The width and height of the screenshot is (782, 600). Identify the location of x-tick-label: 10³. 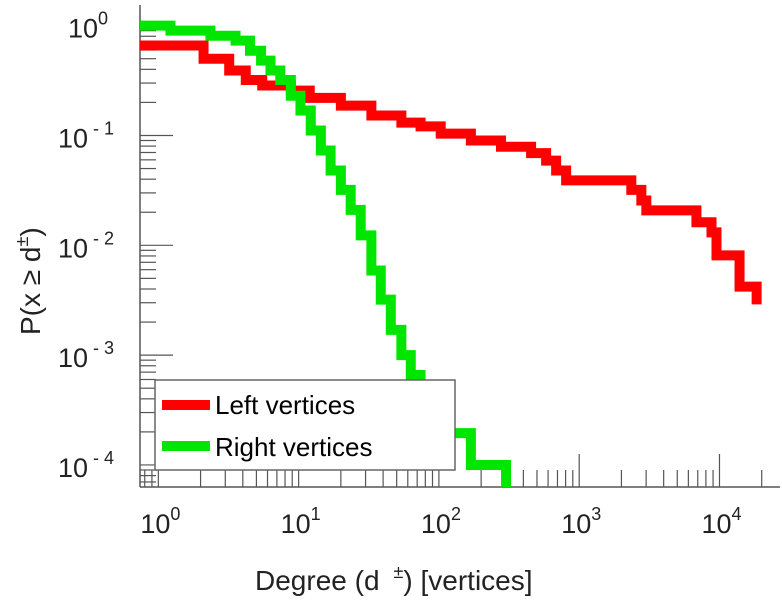
(581, 521).